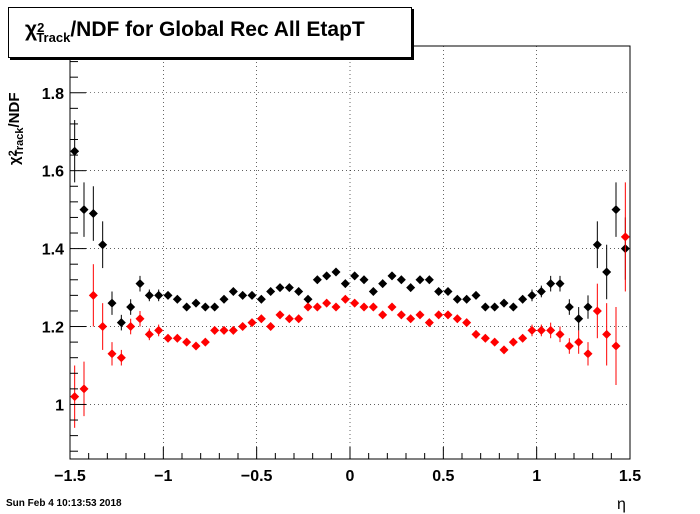 The image size is (700, 514). I want to click on x-axis-label: η, so click(621, 504).